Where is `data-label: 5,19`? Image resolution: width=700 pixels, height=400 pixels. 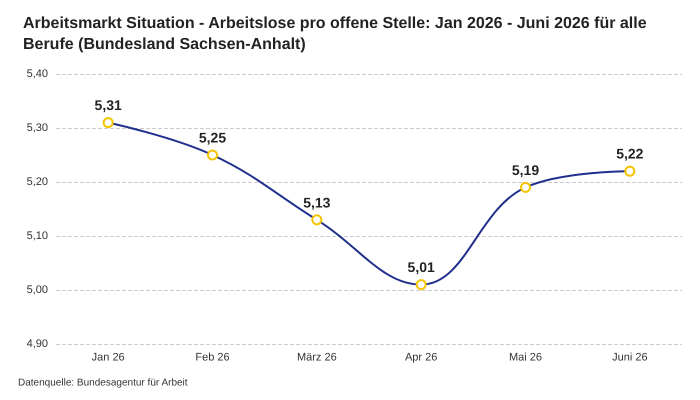
data-label: 5,19 is located at coordinates (526, 170).